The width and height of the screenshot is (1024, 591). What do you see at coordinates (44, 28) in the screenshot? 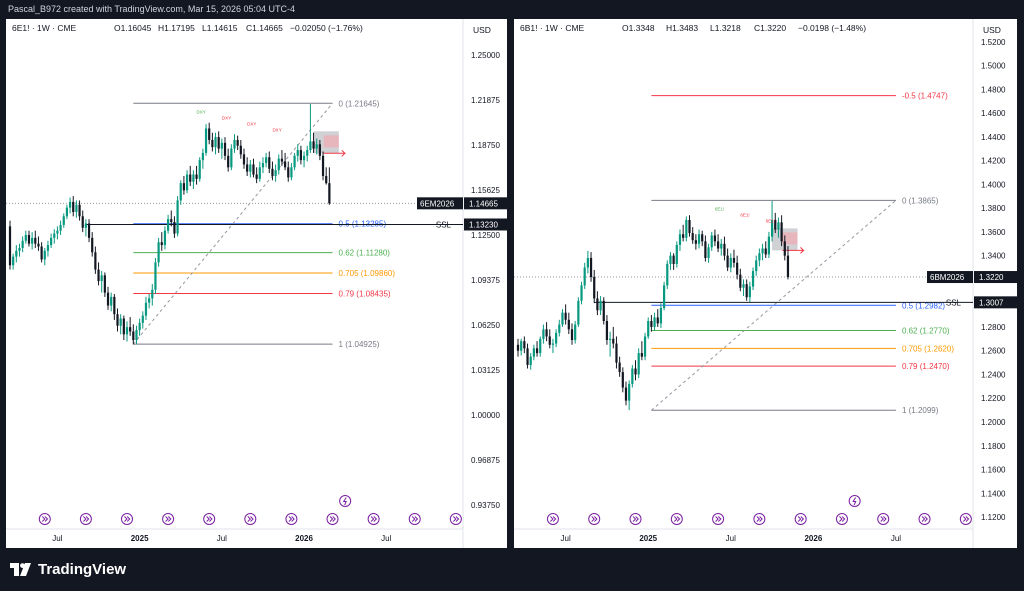
I see `symbol-info: 6E1! · 1W · CME` at bounding box center [44, 28].